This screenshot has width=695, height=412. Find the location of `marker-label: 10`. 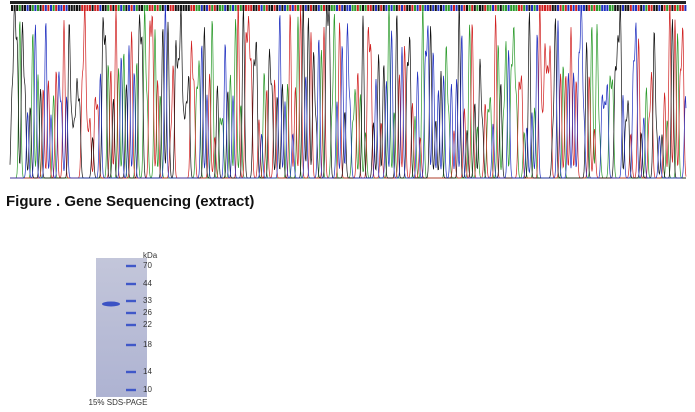

marker-label: 10 is located at coordinates (147, 389).